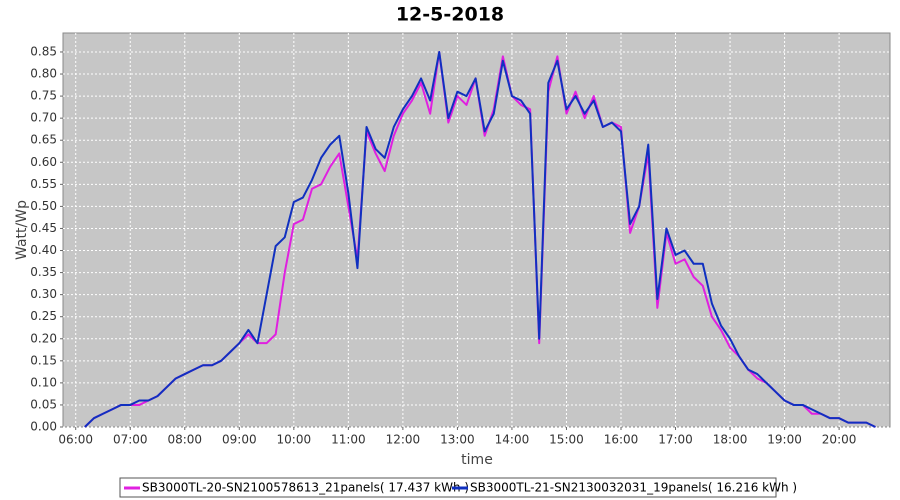 The width and height of the screenshot is (900, 500). What do you see at coordinates (43, 118) in the screenshot?
I see `y-tick-label: 0.70` at bounding box center [43, 118].